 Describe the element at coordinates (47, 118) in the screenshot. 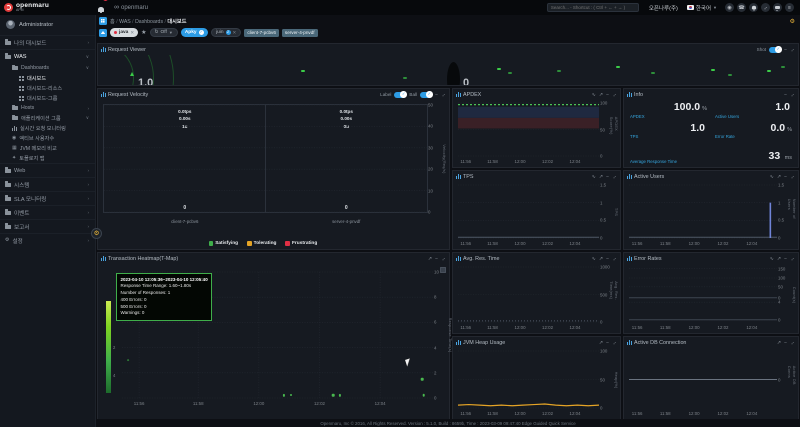

I see `sidebar-item-애플리케이션-그룹: 애플리케이션 그룹 ∨` at that location.